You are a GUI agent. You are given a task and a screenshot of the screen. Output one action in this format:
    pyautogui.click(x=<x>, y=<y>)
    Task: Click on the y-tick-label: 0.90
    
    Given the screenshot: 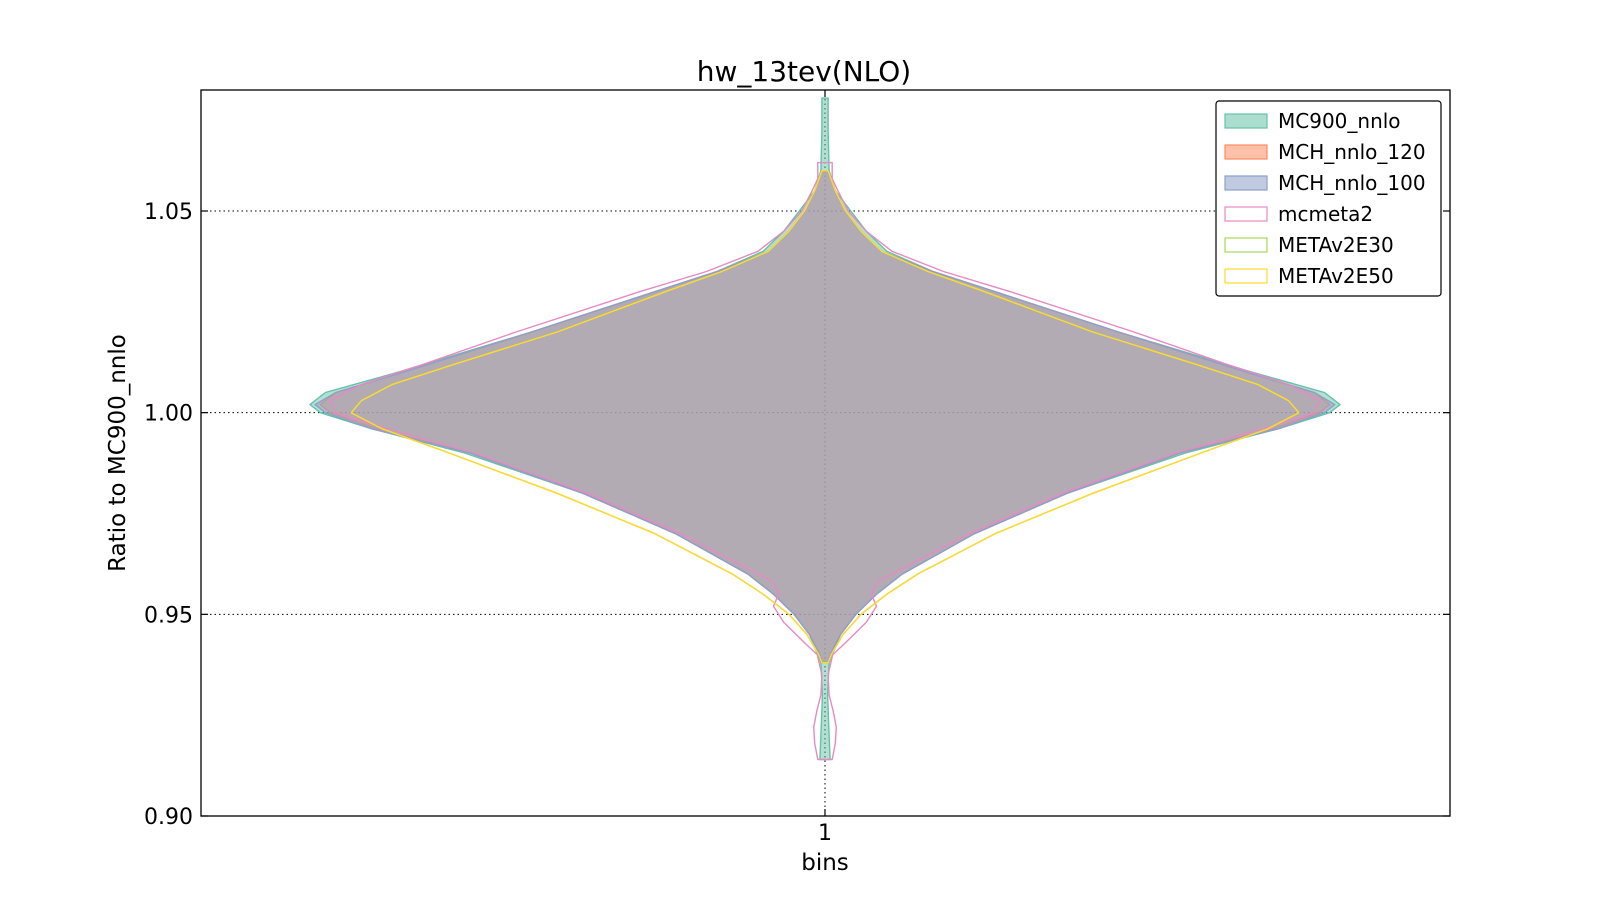 What is the action you would take?
    pyautogui.click(x=168, y=817)
    